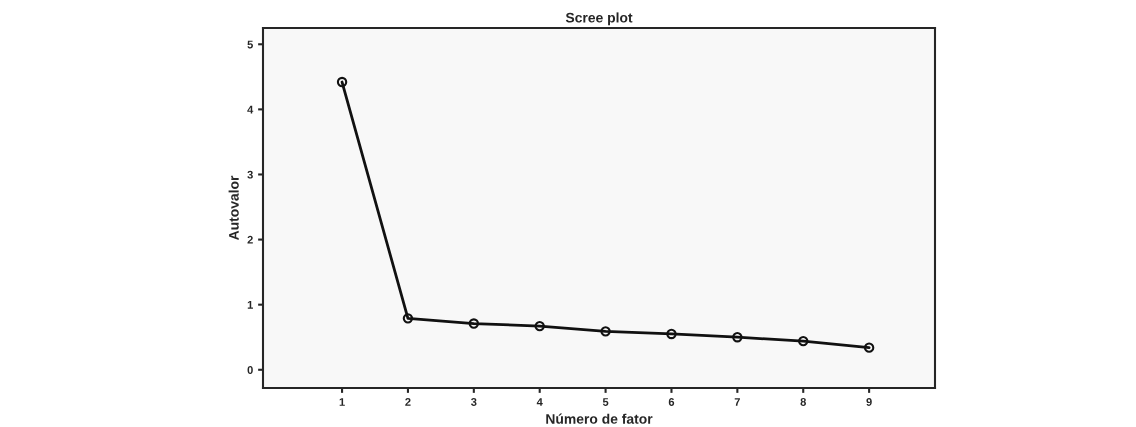  What do you see at coordinates (539, 402) in the screenshot?
I see `x-tick-label: 4` at bounding box center [539, 402].